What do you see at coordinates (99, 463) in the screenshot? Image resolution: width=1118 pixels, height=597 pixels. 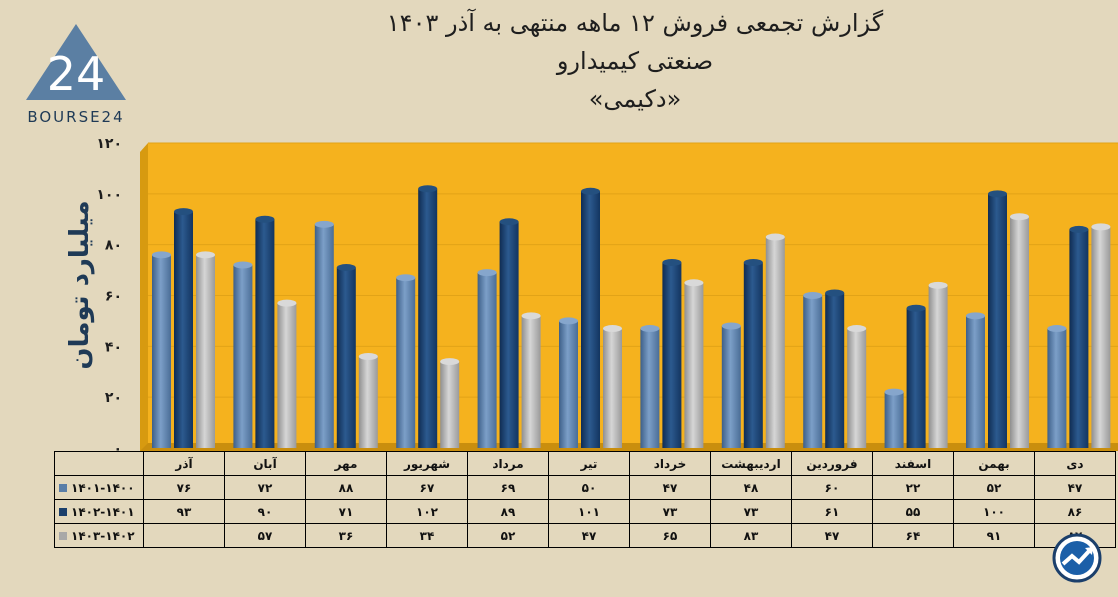 I see `table-corner` at bounding box center [99, 463].